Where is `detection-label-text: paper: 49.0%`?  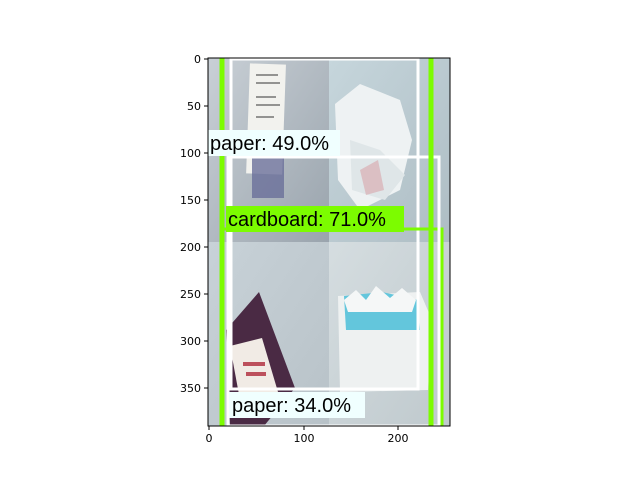
detection-label-text: paper: 49.0% is located at coordinates (269, 144).